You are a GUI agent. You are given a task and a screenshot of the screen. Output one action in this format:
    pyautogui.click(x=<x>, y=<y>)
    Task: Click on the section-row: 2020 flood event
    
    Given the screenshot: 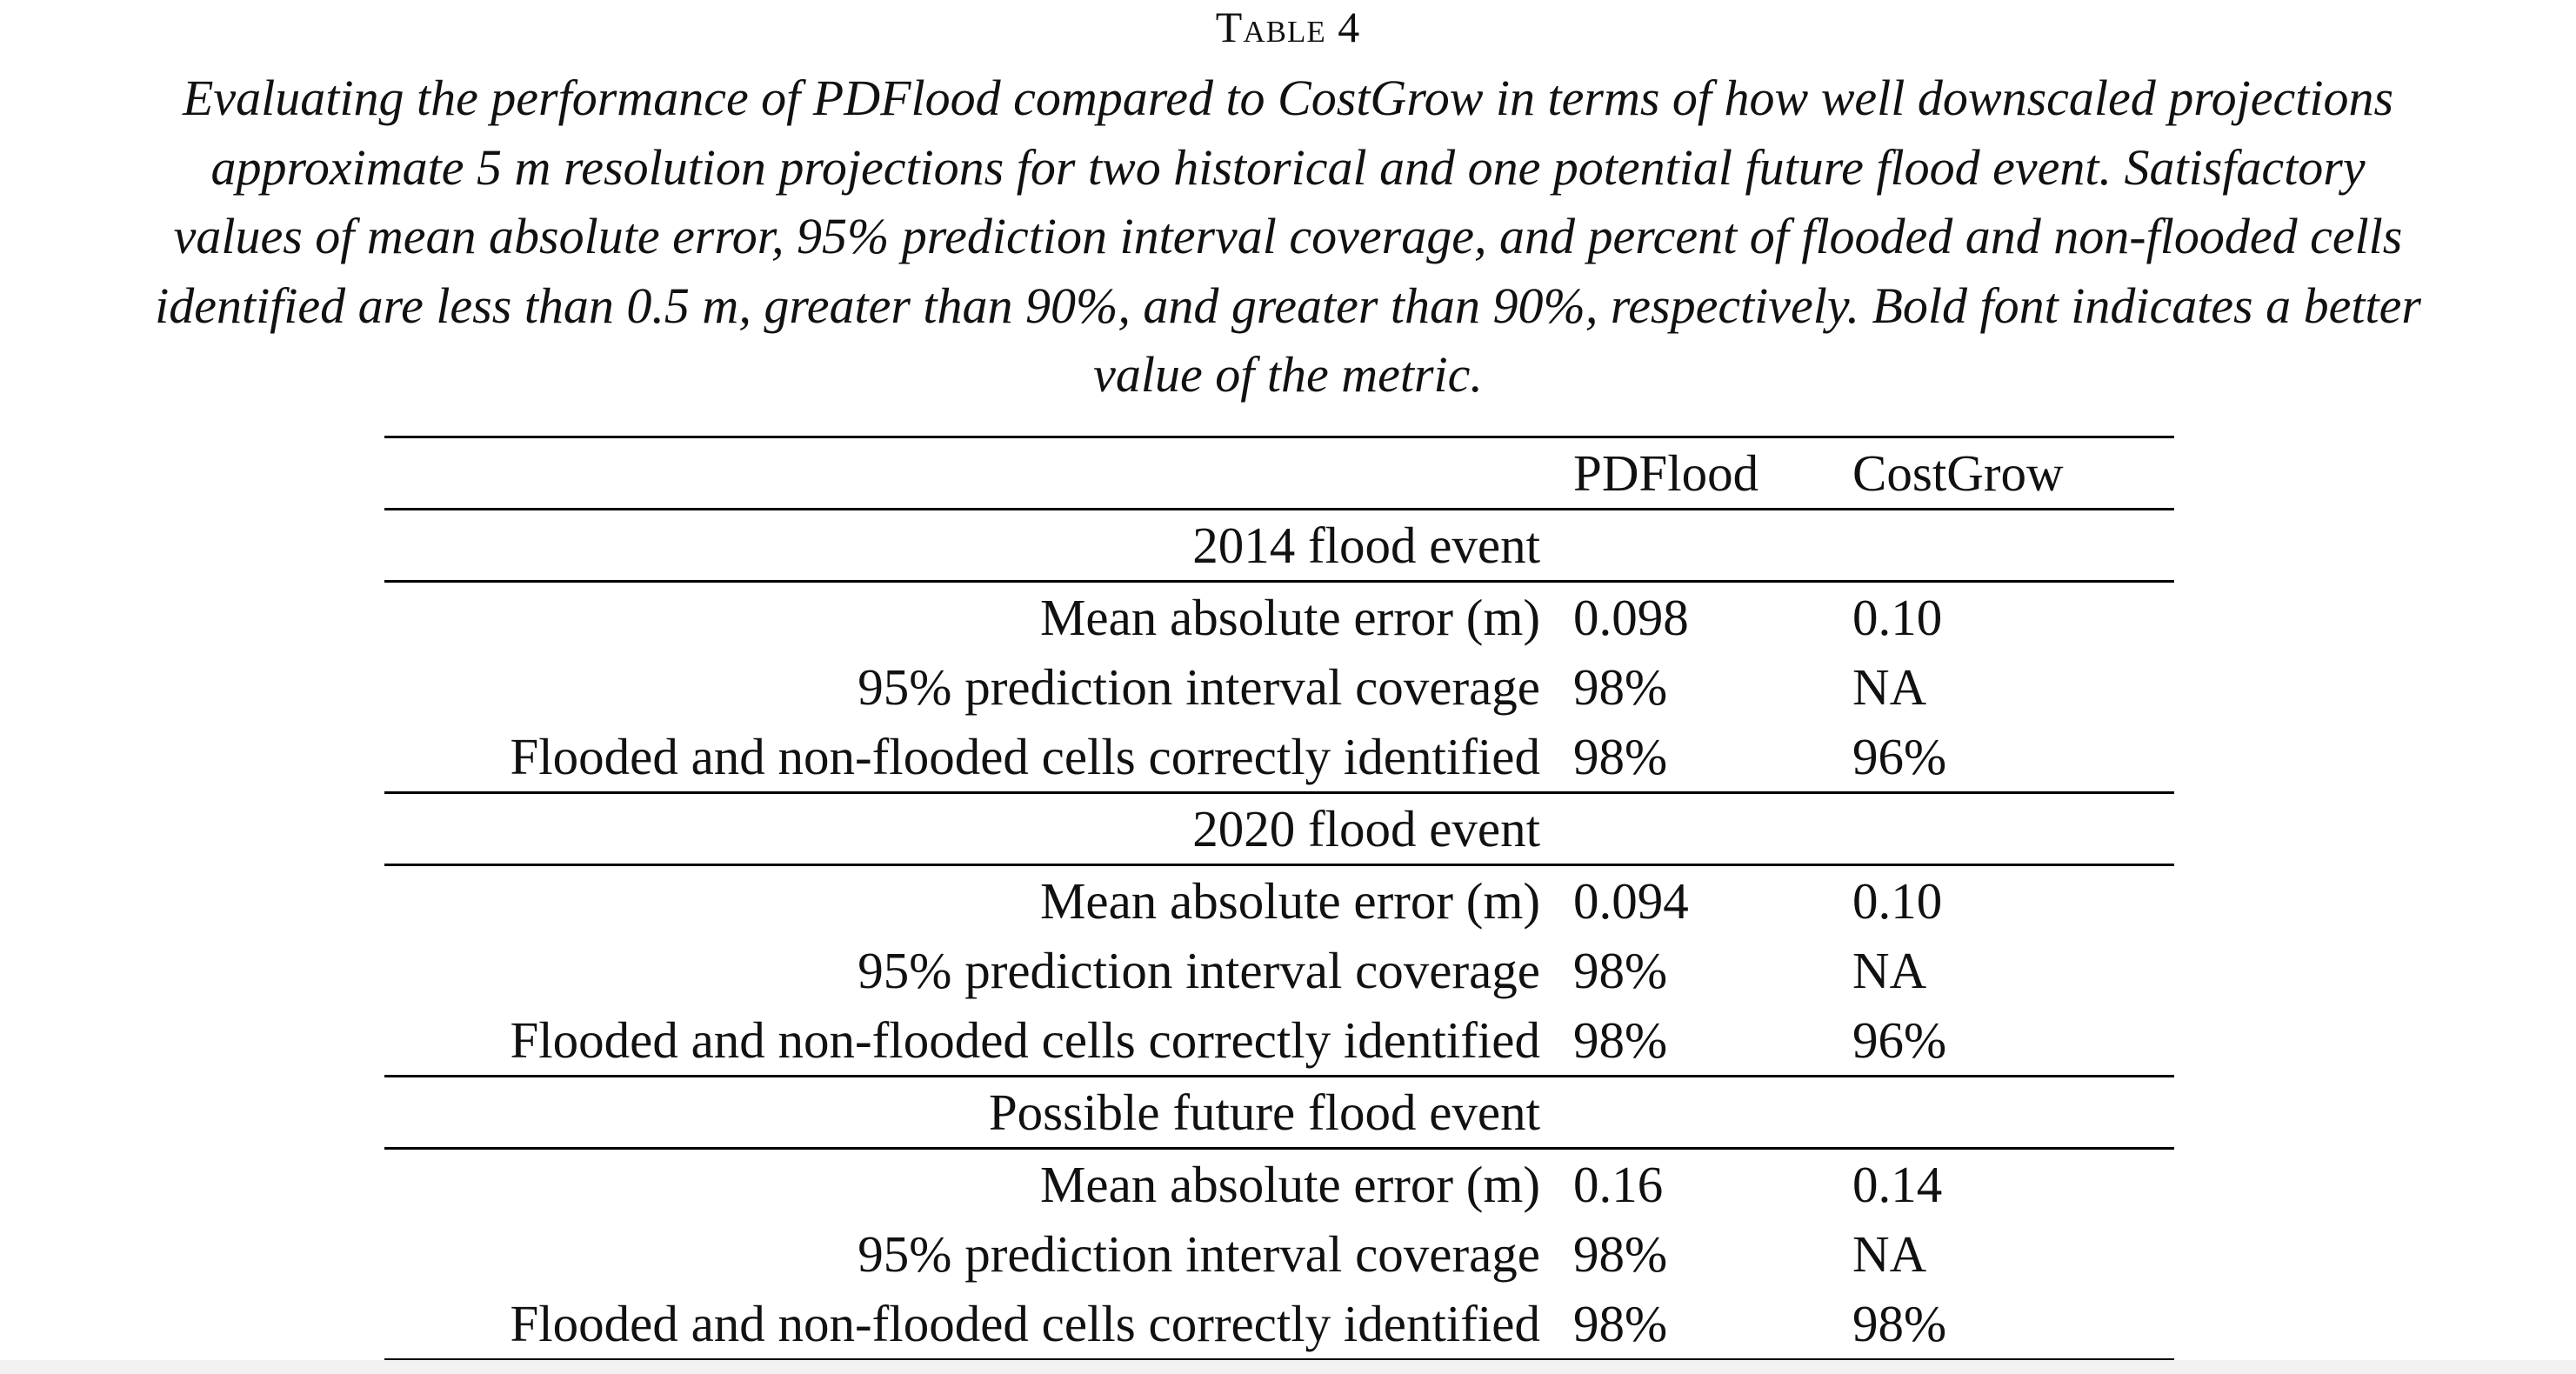 What is the action you would take?
    pyautogui.click(x=1279, y=829)
    